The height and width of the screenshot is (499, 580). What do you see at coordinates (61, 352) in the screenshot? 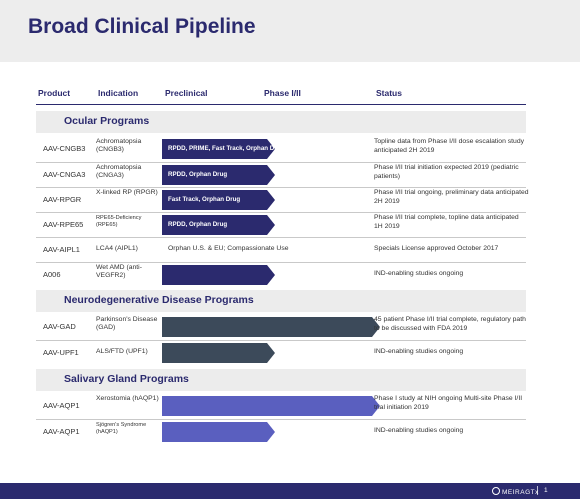
I see `product-name: AAV-UPF1` at bounding box center [61, 352].